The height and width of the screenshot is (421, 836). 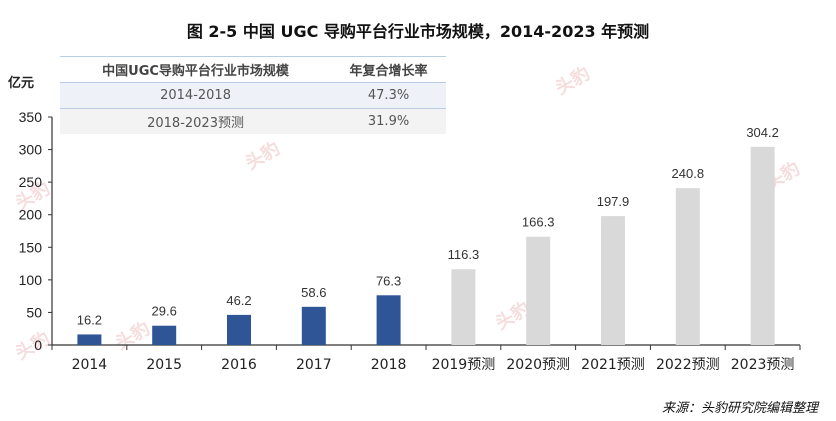 I want to click on y-tick-label: 150, so click(x=31, y=247).